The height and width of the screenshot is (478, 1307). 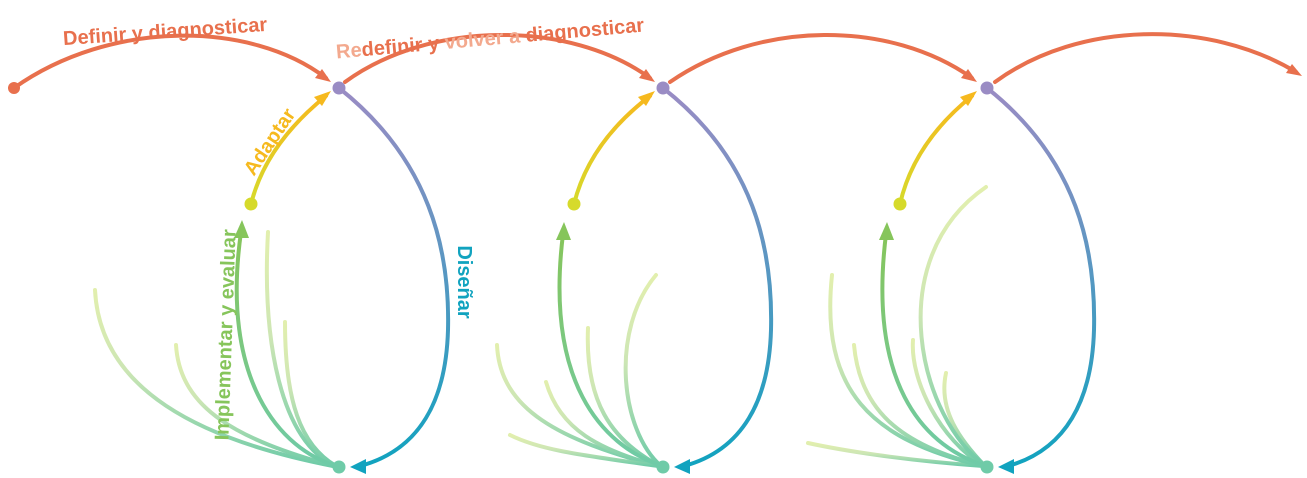 I want to click on label-design: Diseñar, so click(x=464, y=282).